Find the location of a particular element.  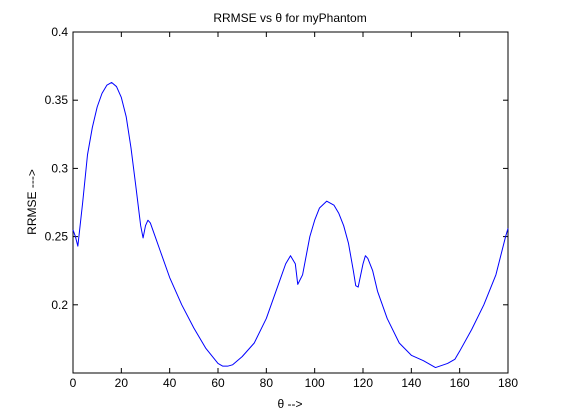

y-tick-label: 0.3 is located at coordinates (59, 168).